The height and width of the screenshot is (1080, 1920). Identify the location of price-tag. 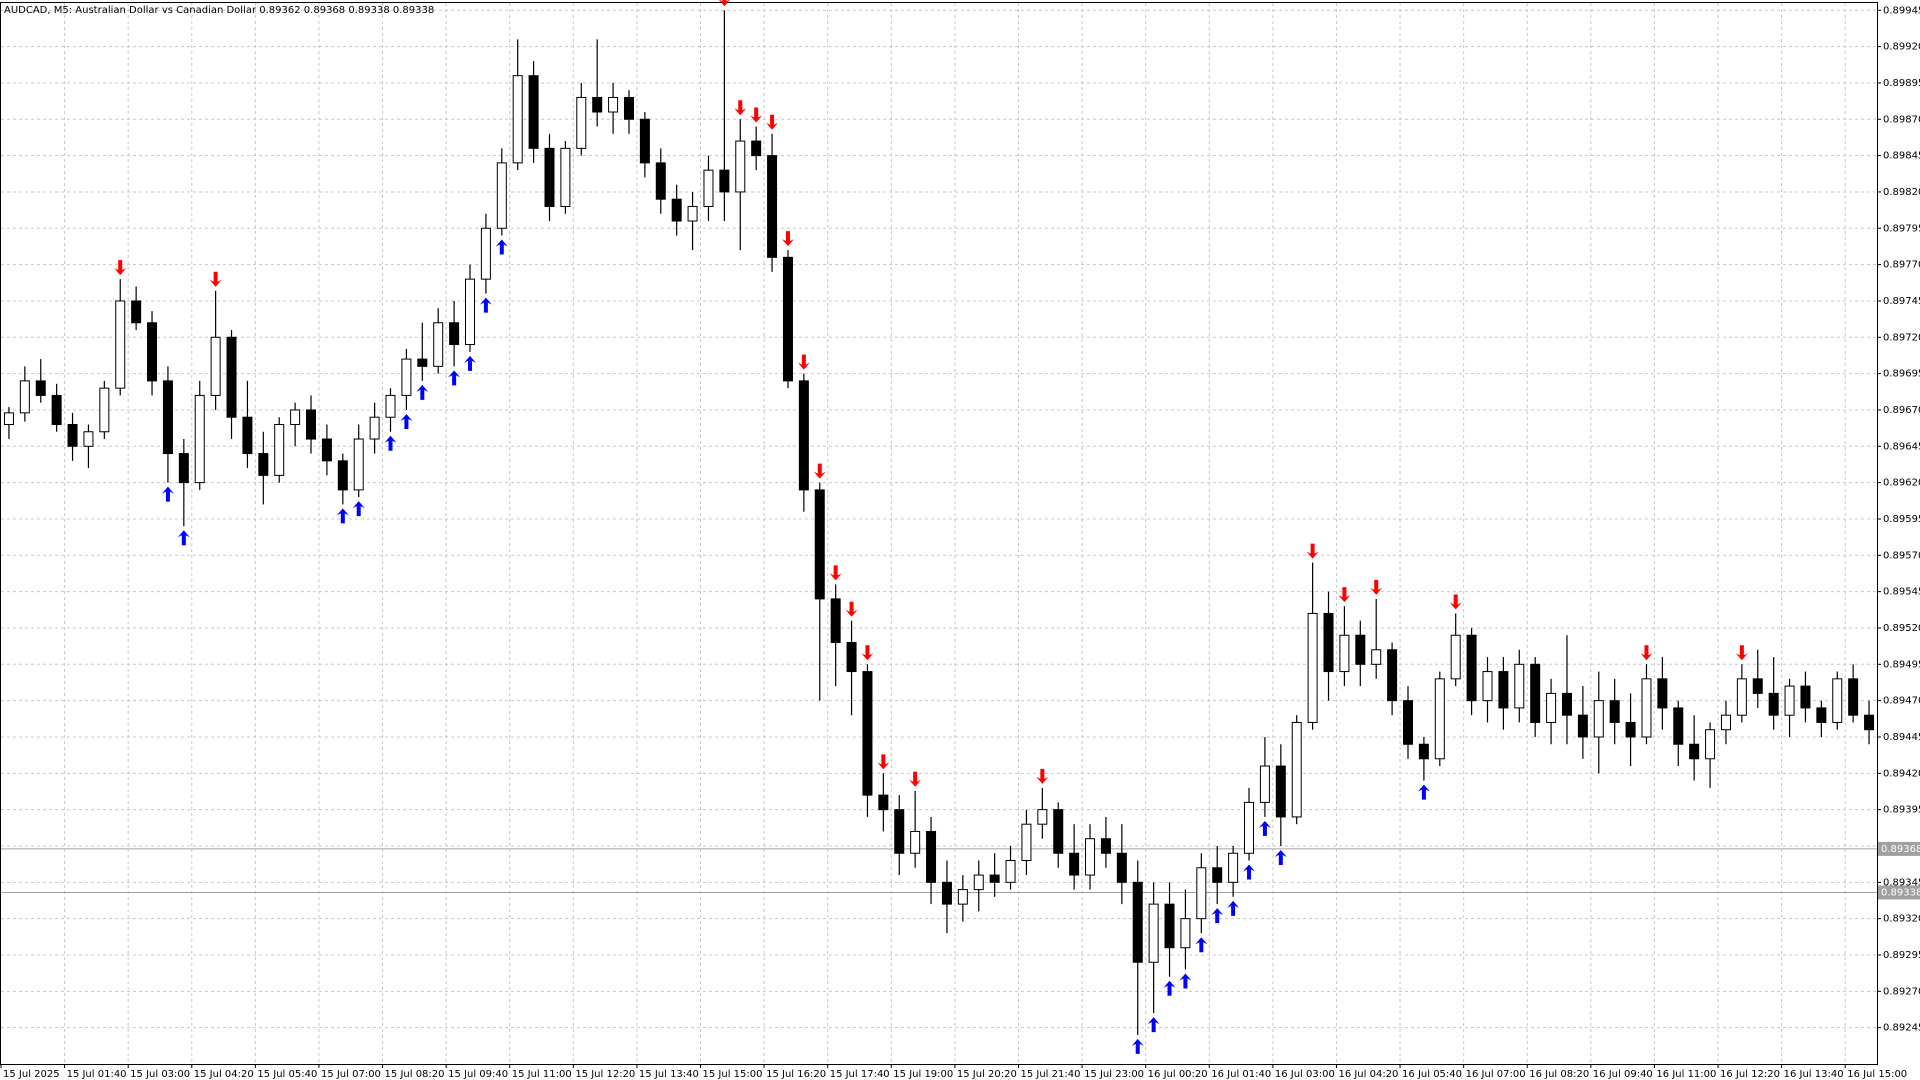
(1899, 848).